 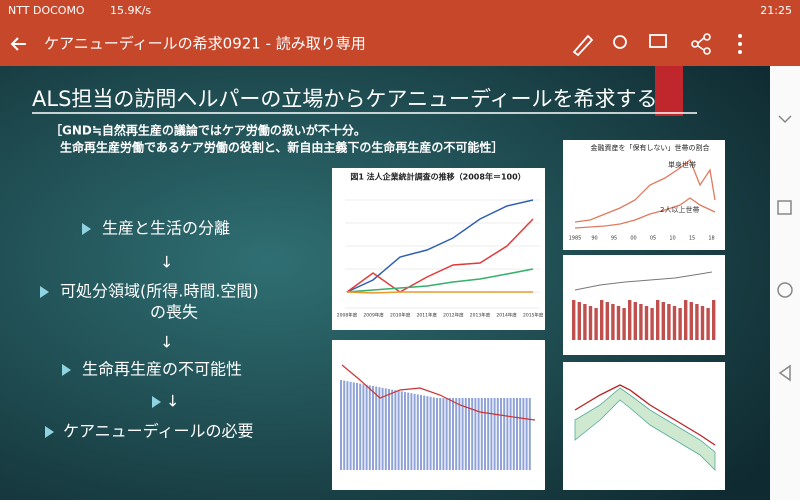 I want to click on figure-bars, so click(x=644, y=320).